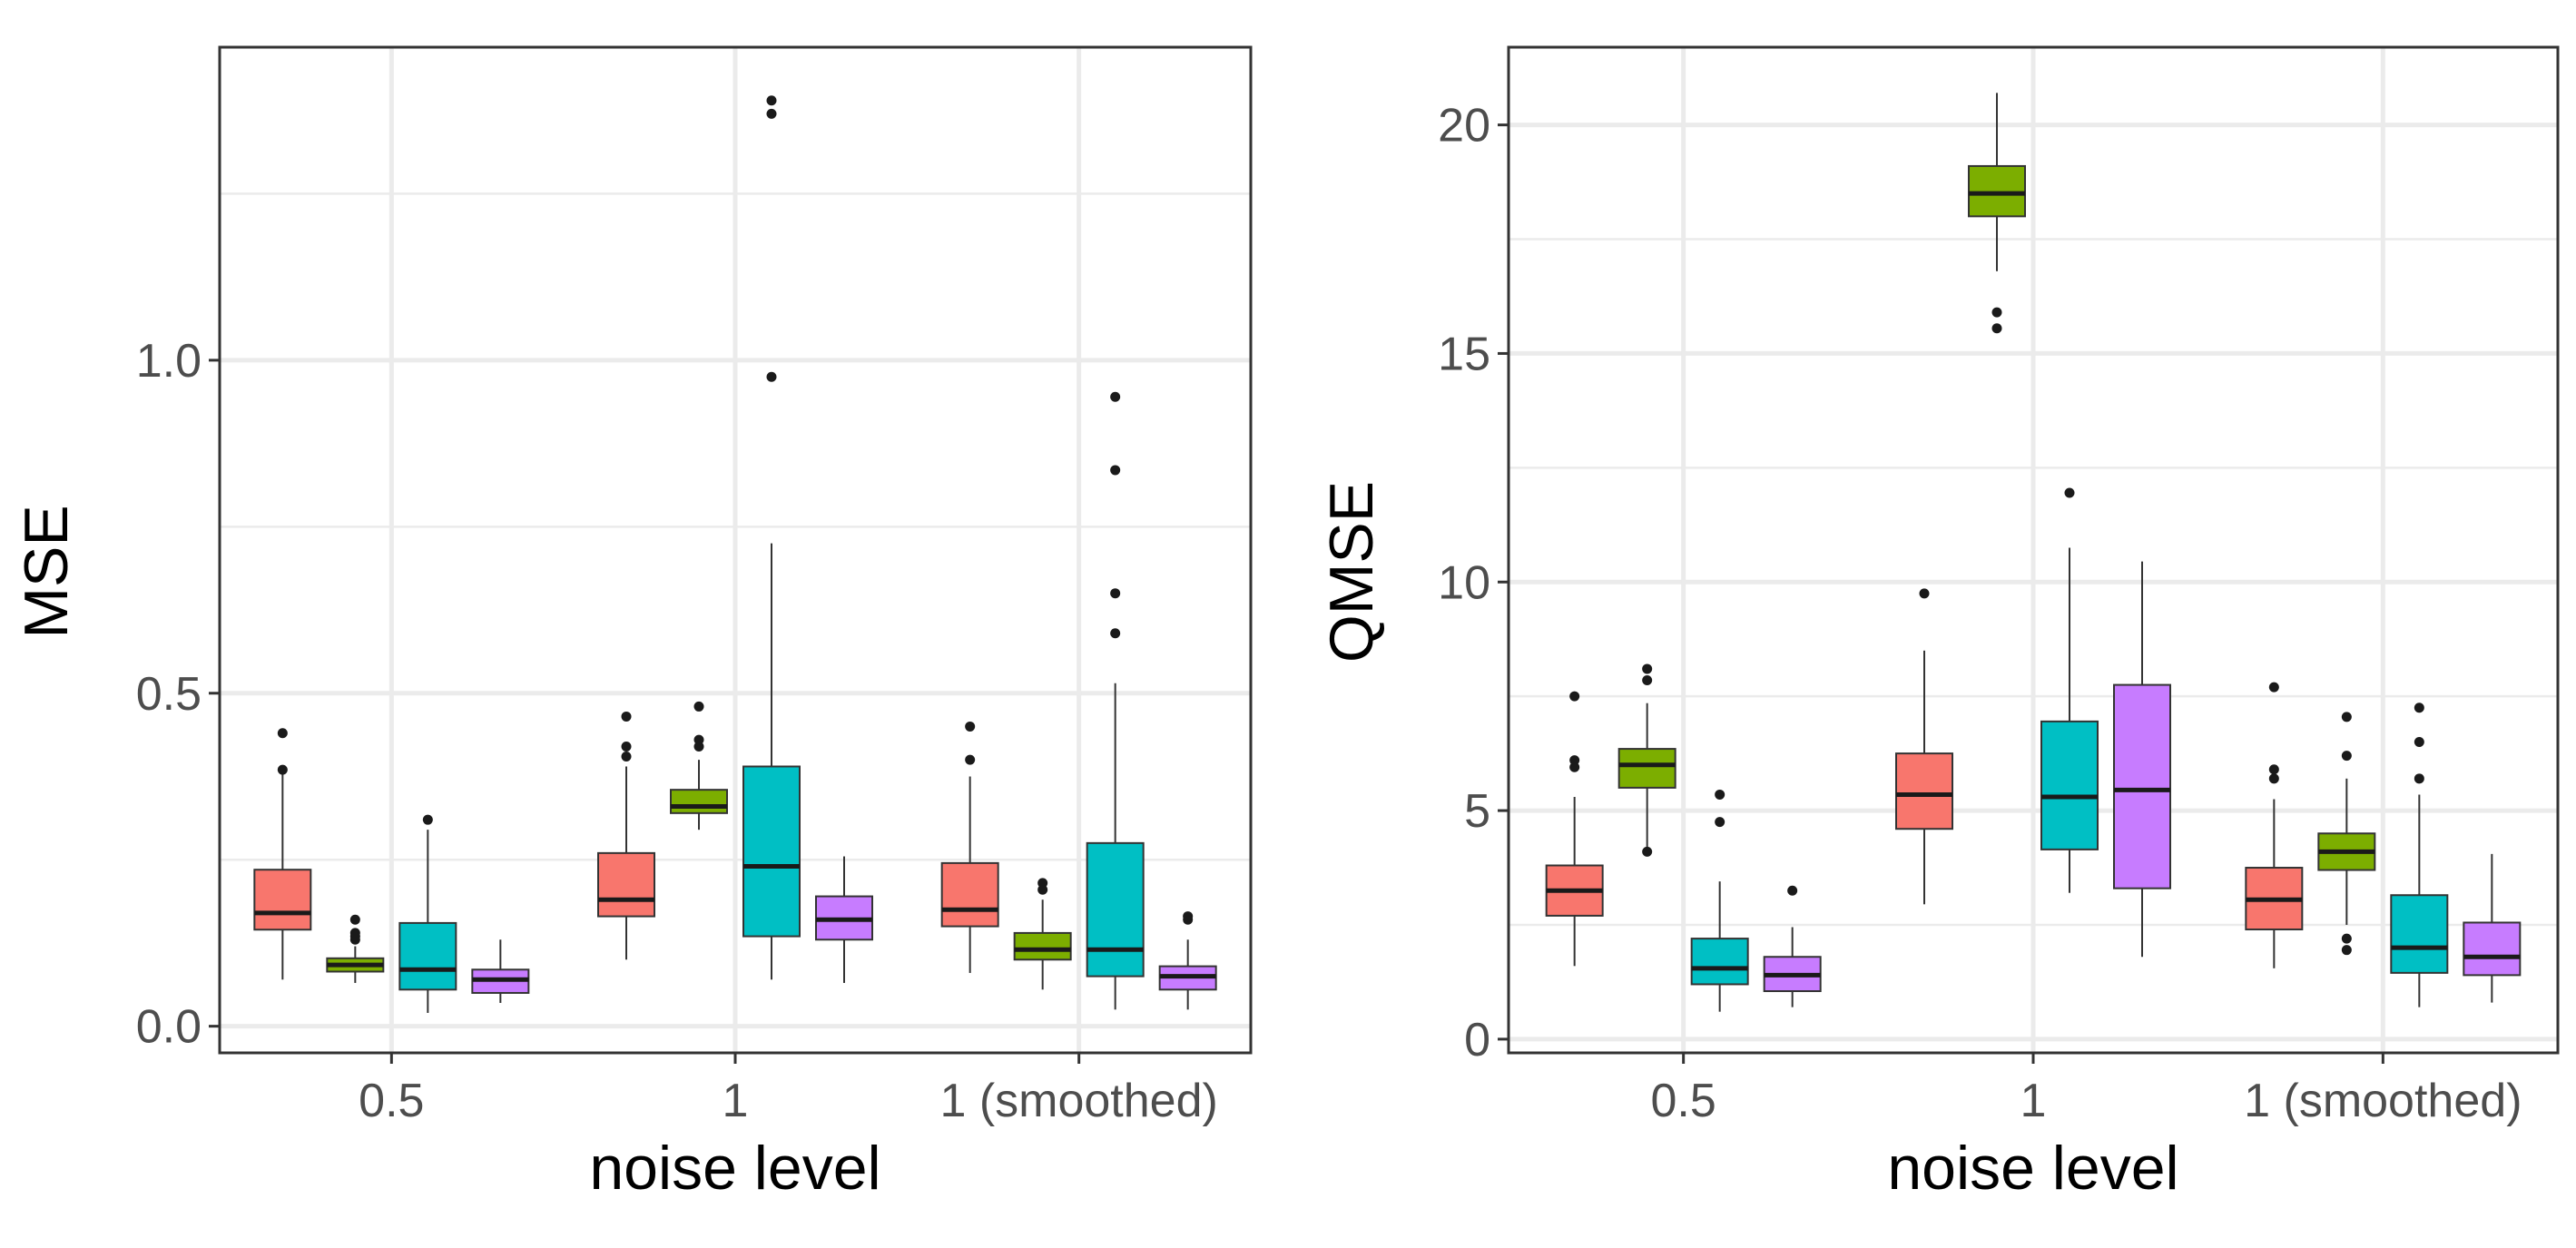 This screenshot has width=2576, height=1248. Describe the element at coordinates (46, 571) in the screenshot. I see `y-axis-title: MSE` at that location.